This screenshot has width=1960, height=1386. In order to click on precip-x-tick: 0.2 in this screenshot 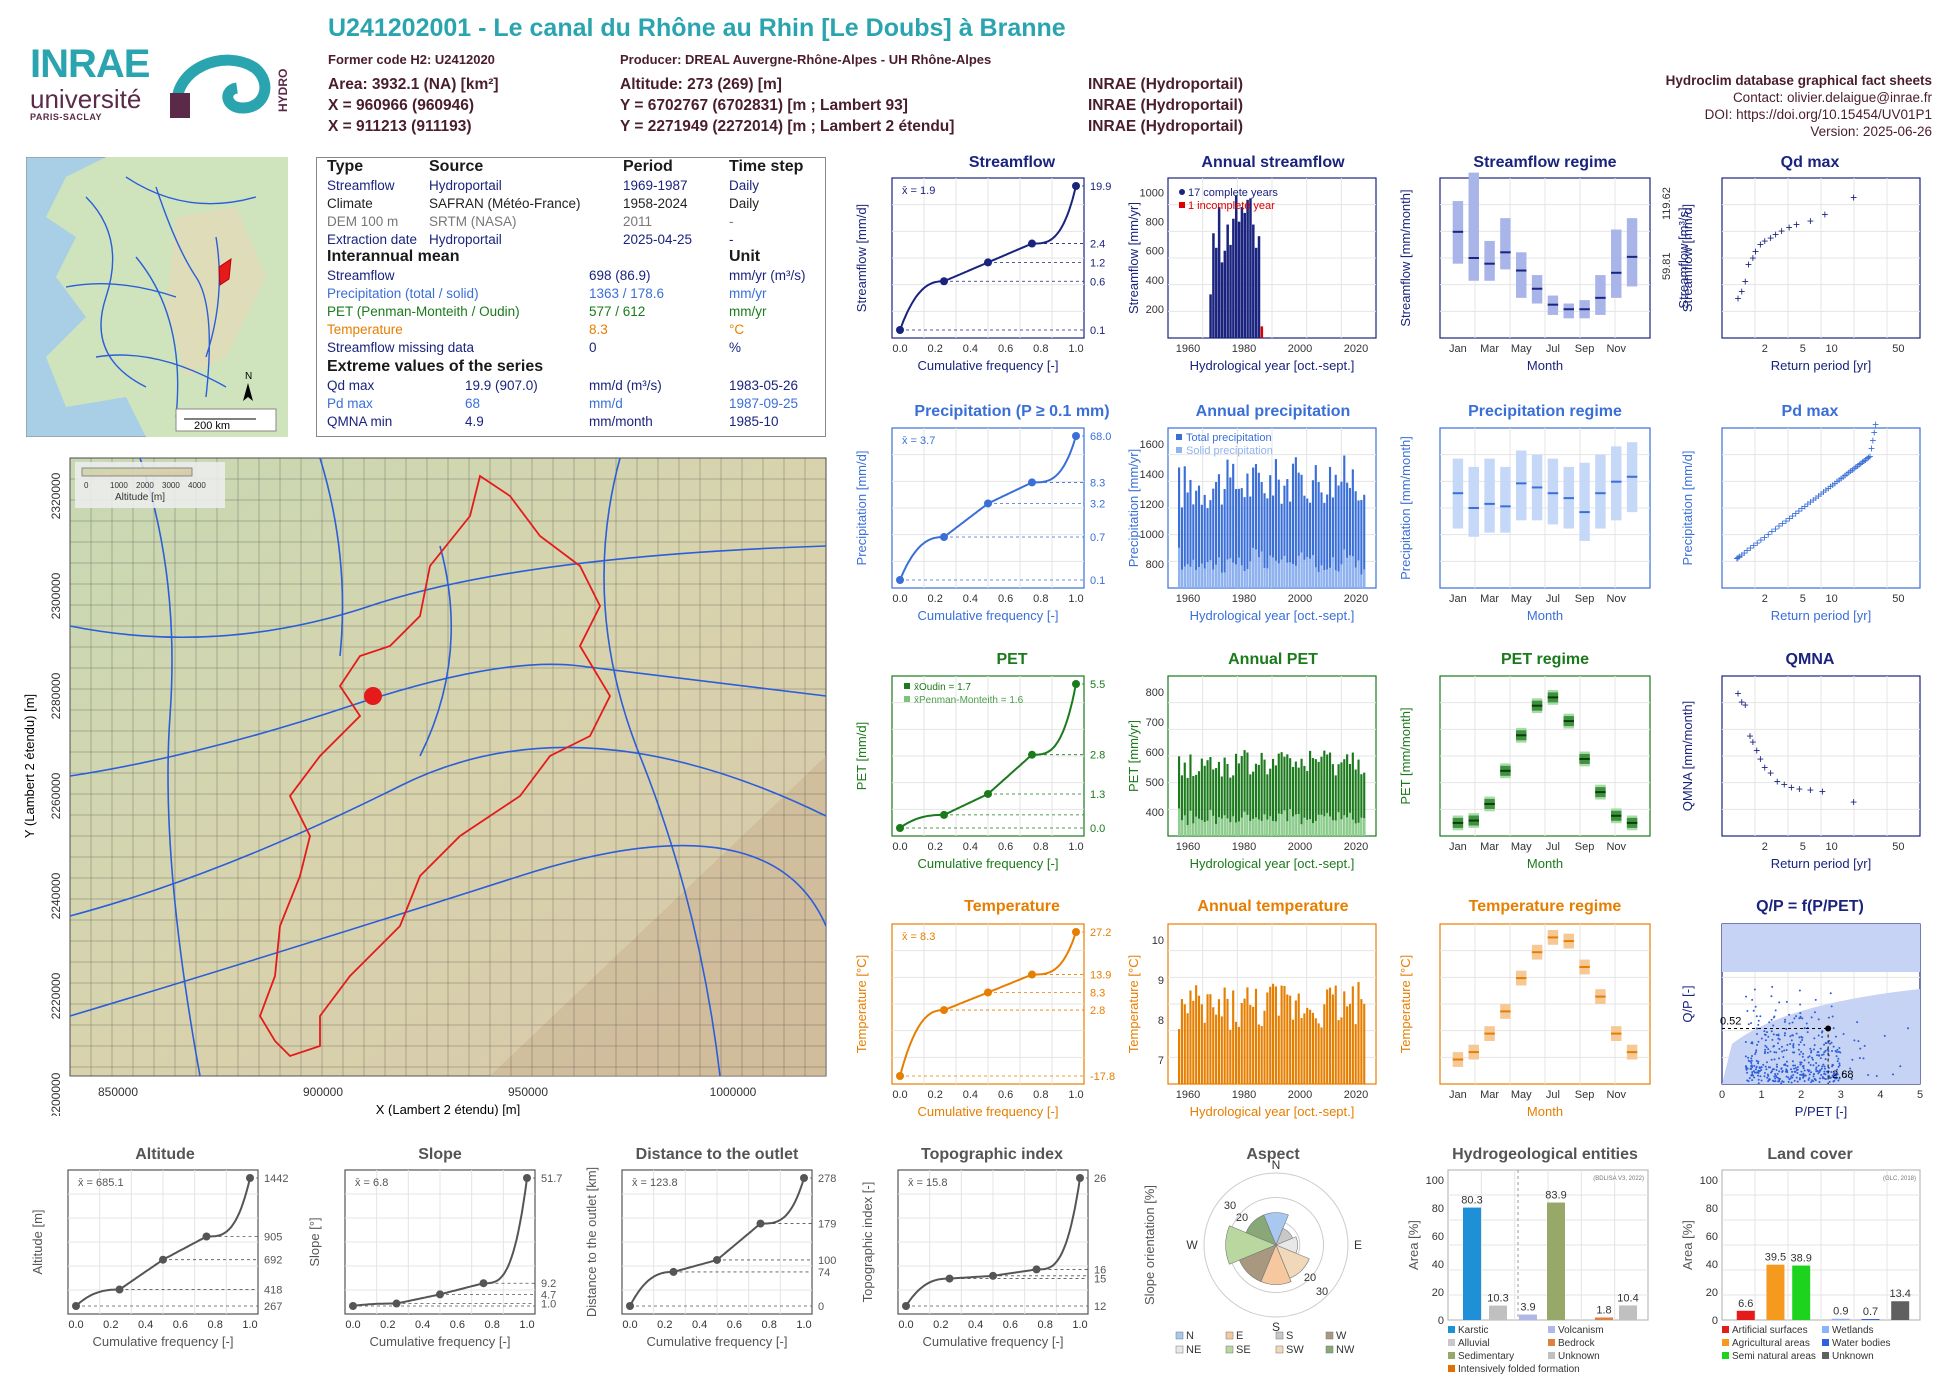, I will do `click(935, 599)`.